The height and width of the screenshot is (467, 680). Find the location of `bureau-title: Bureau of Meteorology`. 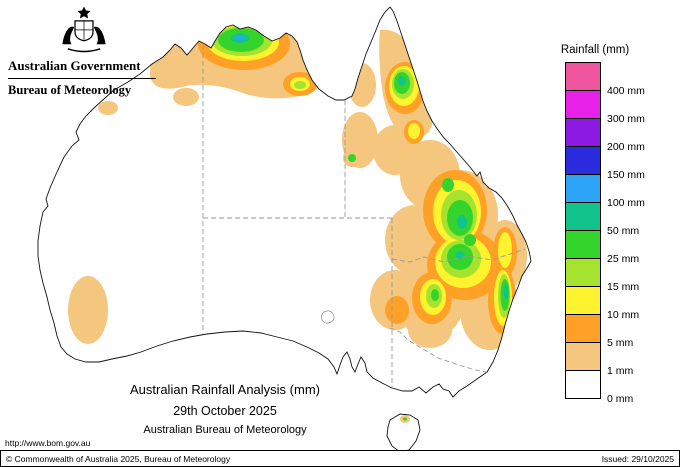

bureau-title: Bureau of Meteorology is located at coordinates (70, 90).